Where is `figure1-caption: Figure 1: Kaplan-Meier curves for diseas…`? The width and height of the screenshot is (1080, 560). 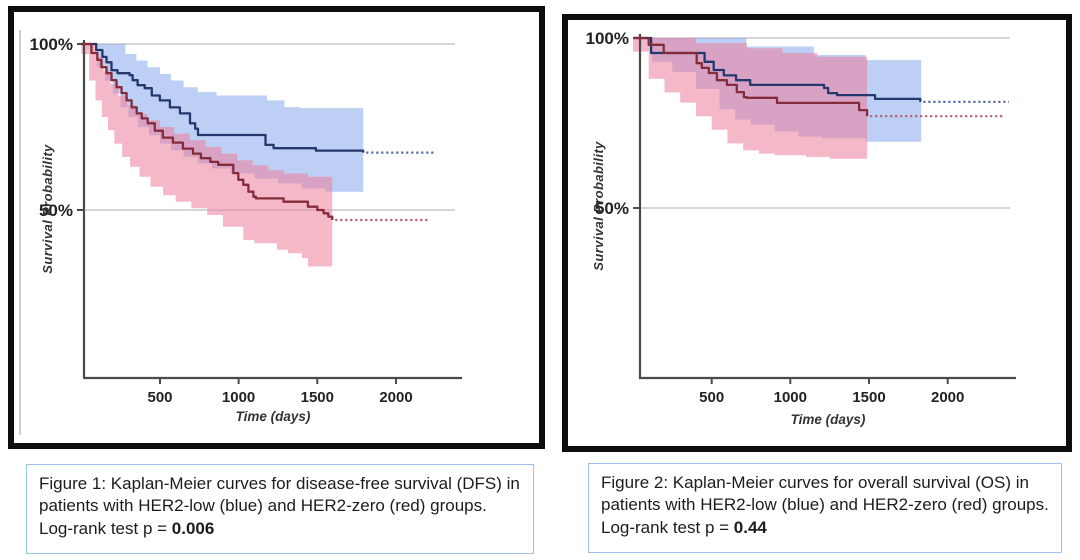 figure1-caption: Figure 1: Kaplan-Meier curves for diseas… is located at coordinates (280, 509).